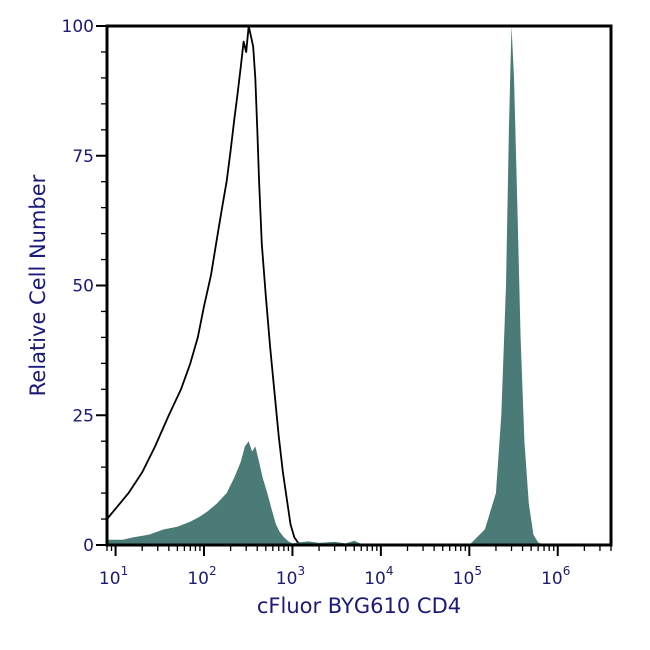 Image resolution: width=650 pixels, height=650 pixels. Describe the element at coordinates (88, 546) in the screenshot. I see `y-tick-label: 0` at that location.